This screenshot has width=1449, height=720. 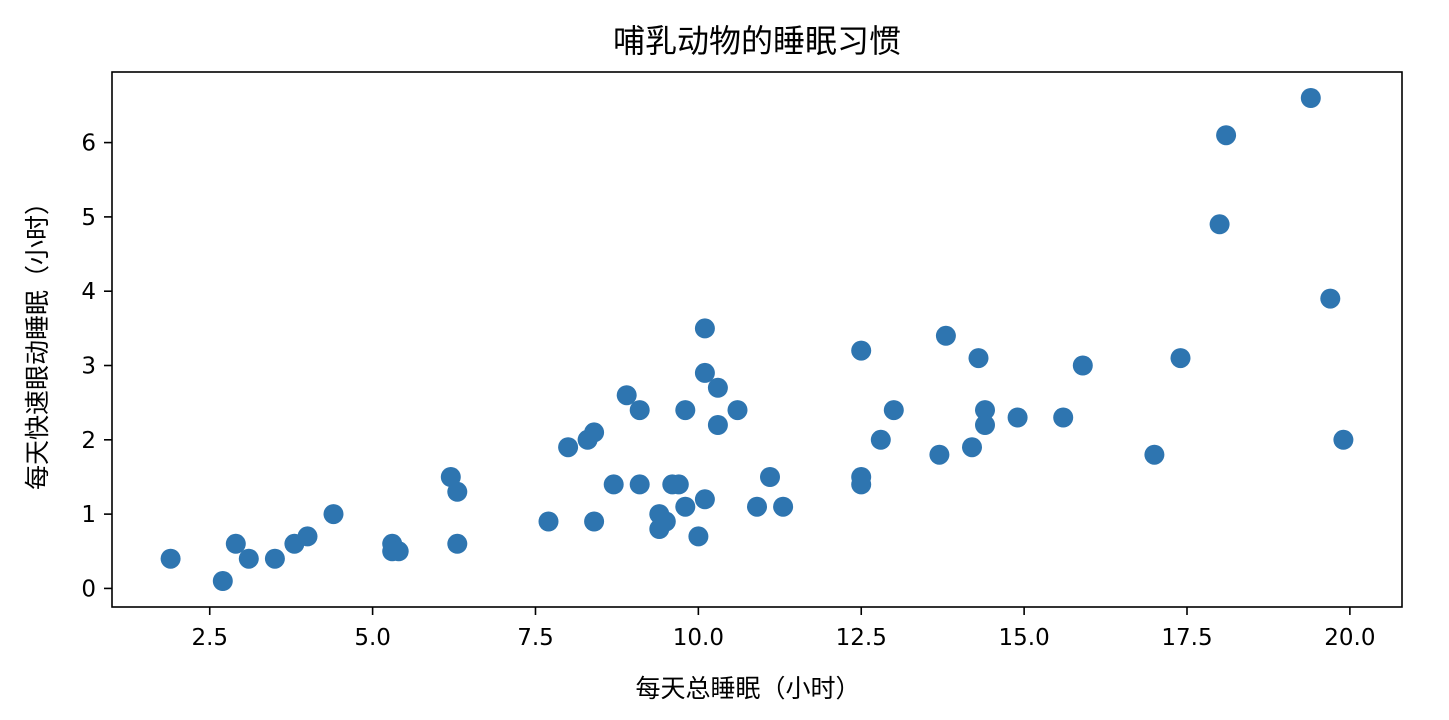 What do you see at coordinates (1349, 638) in the screenshot?
I see `x-tick-label: 20.0` at bounding box center [1349, 638].